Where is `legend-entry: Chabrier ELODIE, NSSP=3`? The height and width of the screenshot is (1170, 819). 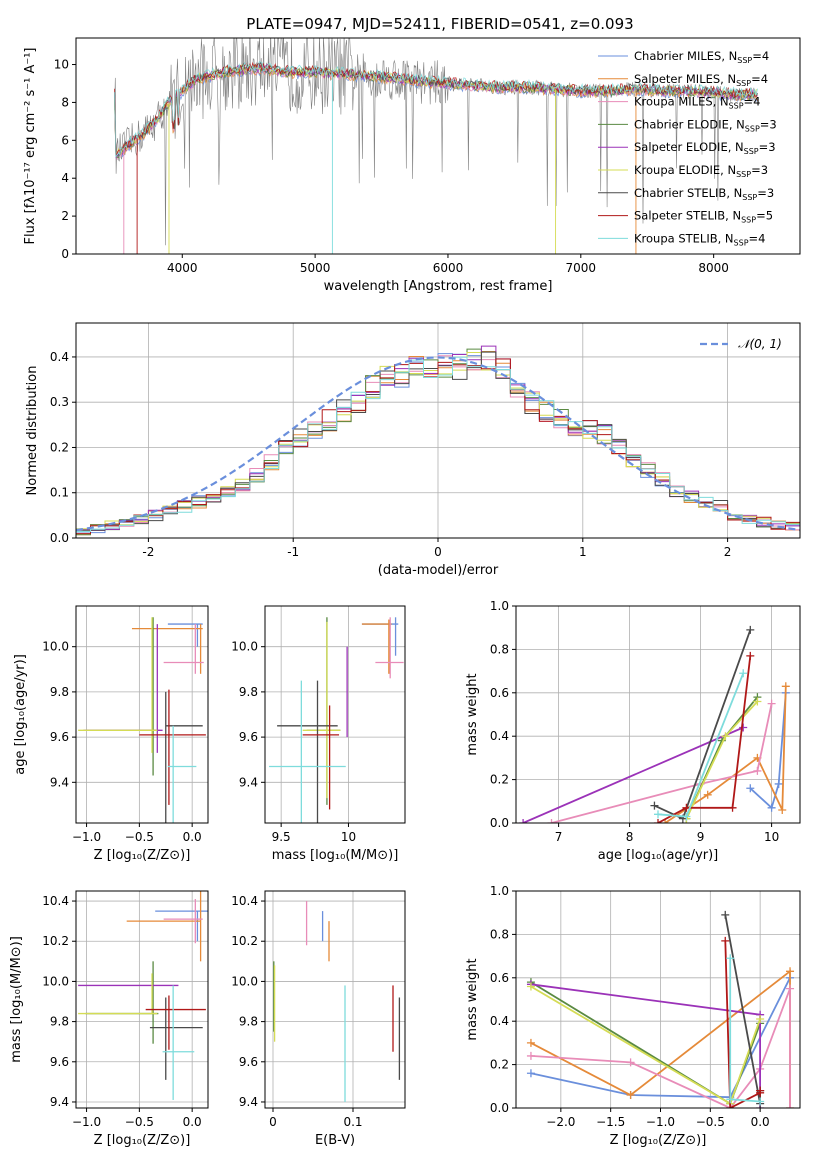 legend-entry: Chabrier ELODIE, NSSP=3 is located at coordinates (705, 125).